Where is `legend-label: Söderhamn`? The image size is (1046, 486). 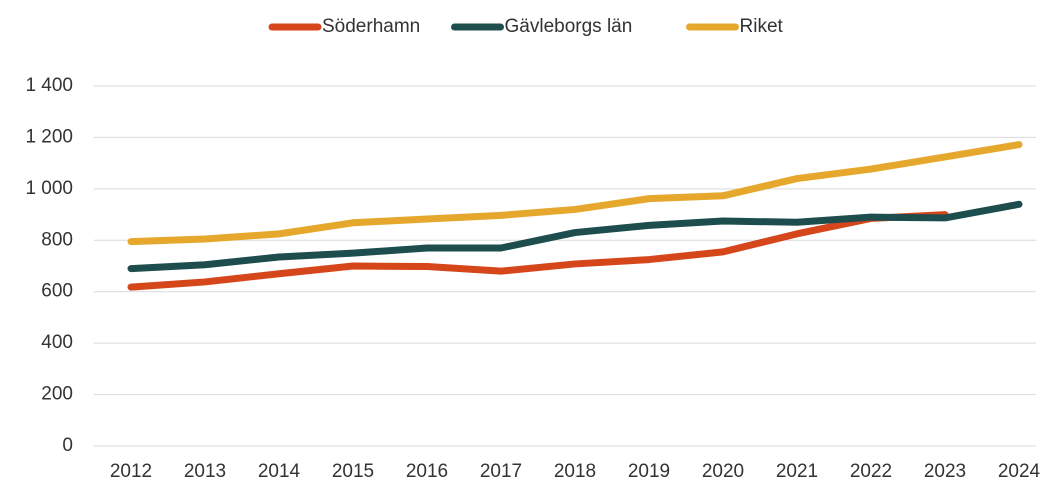
legend-label: Söderhamn is located at coordinates (371, 26).